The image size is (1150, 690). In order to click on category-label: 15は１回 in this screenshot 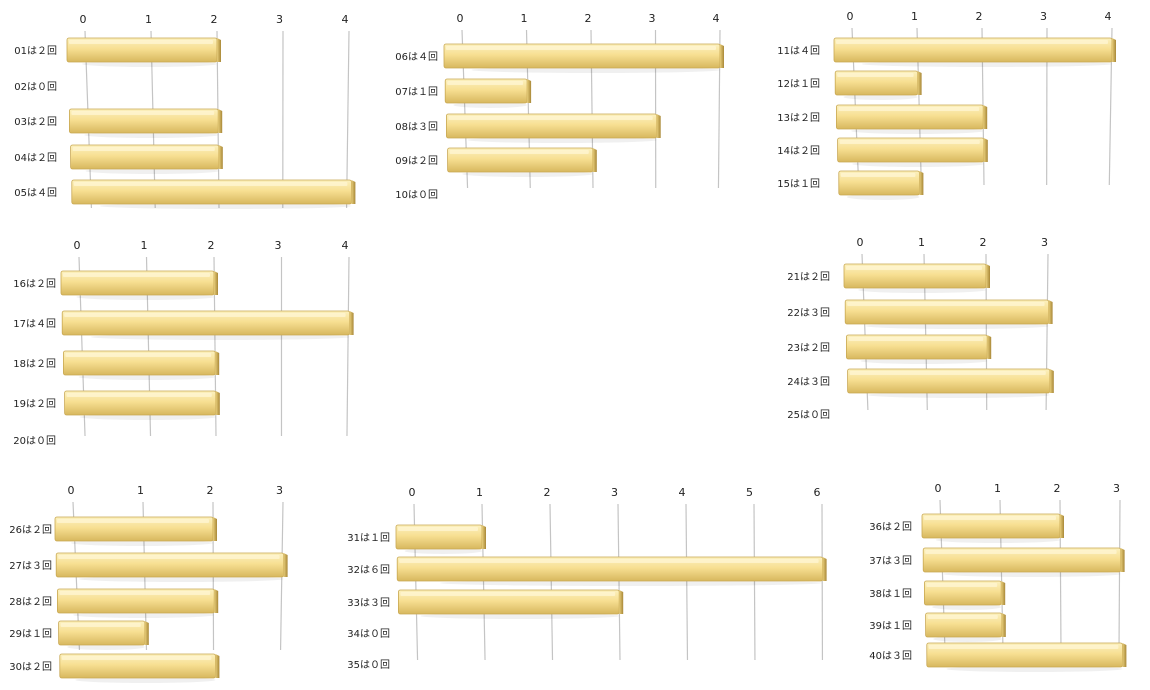, I will do `click(798, 184)`.